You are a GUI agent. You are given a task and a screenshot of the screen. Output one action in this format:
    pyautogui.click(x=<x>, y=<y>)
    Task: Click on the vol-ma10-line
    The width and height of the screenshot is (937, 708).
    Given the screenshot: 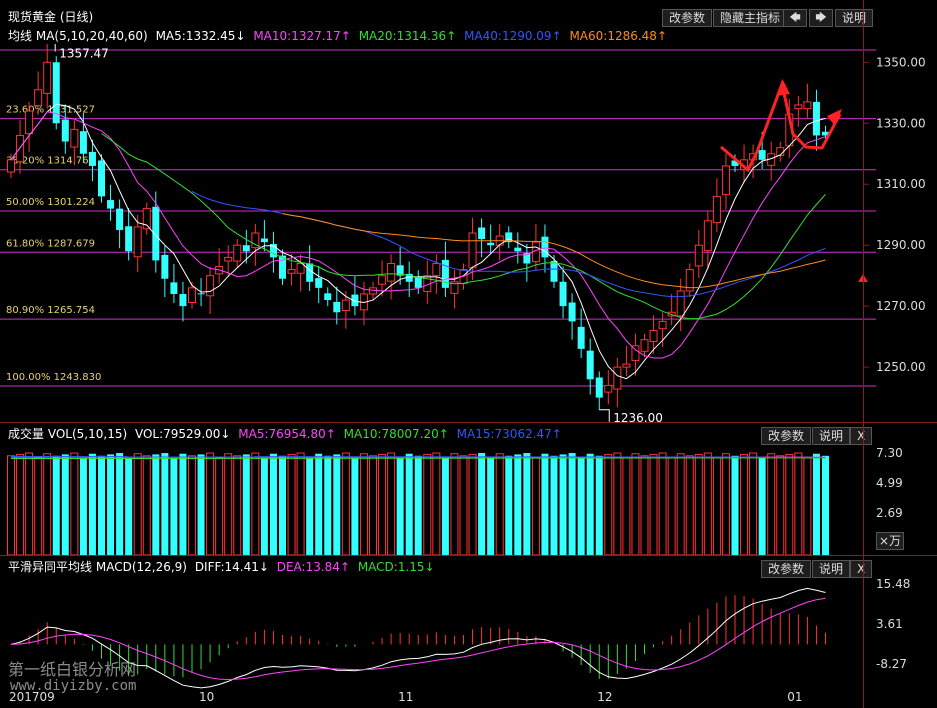 What is the action you would take?
    pyautogui.click(x=418, y=458)
    